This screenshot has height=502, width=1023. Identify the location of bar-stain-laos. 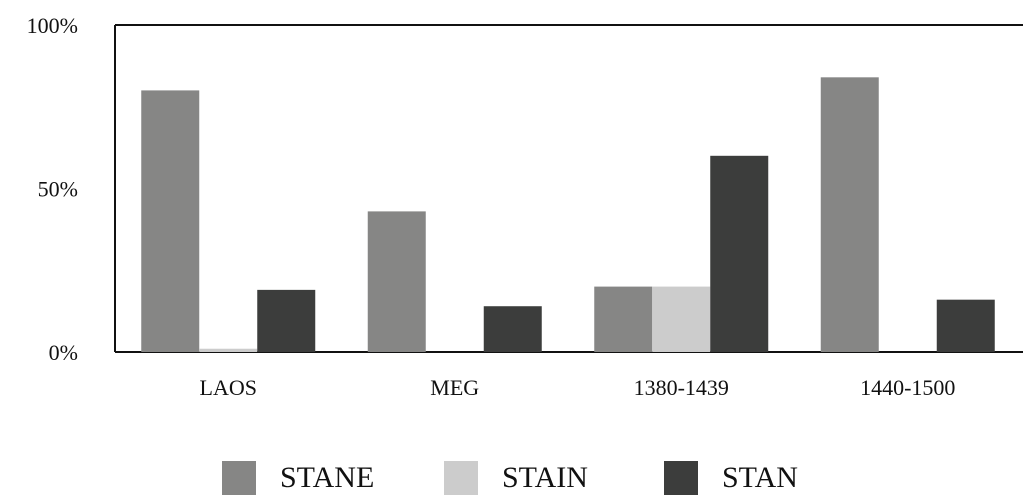
(228, 350).